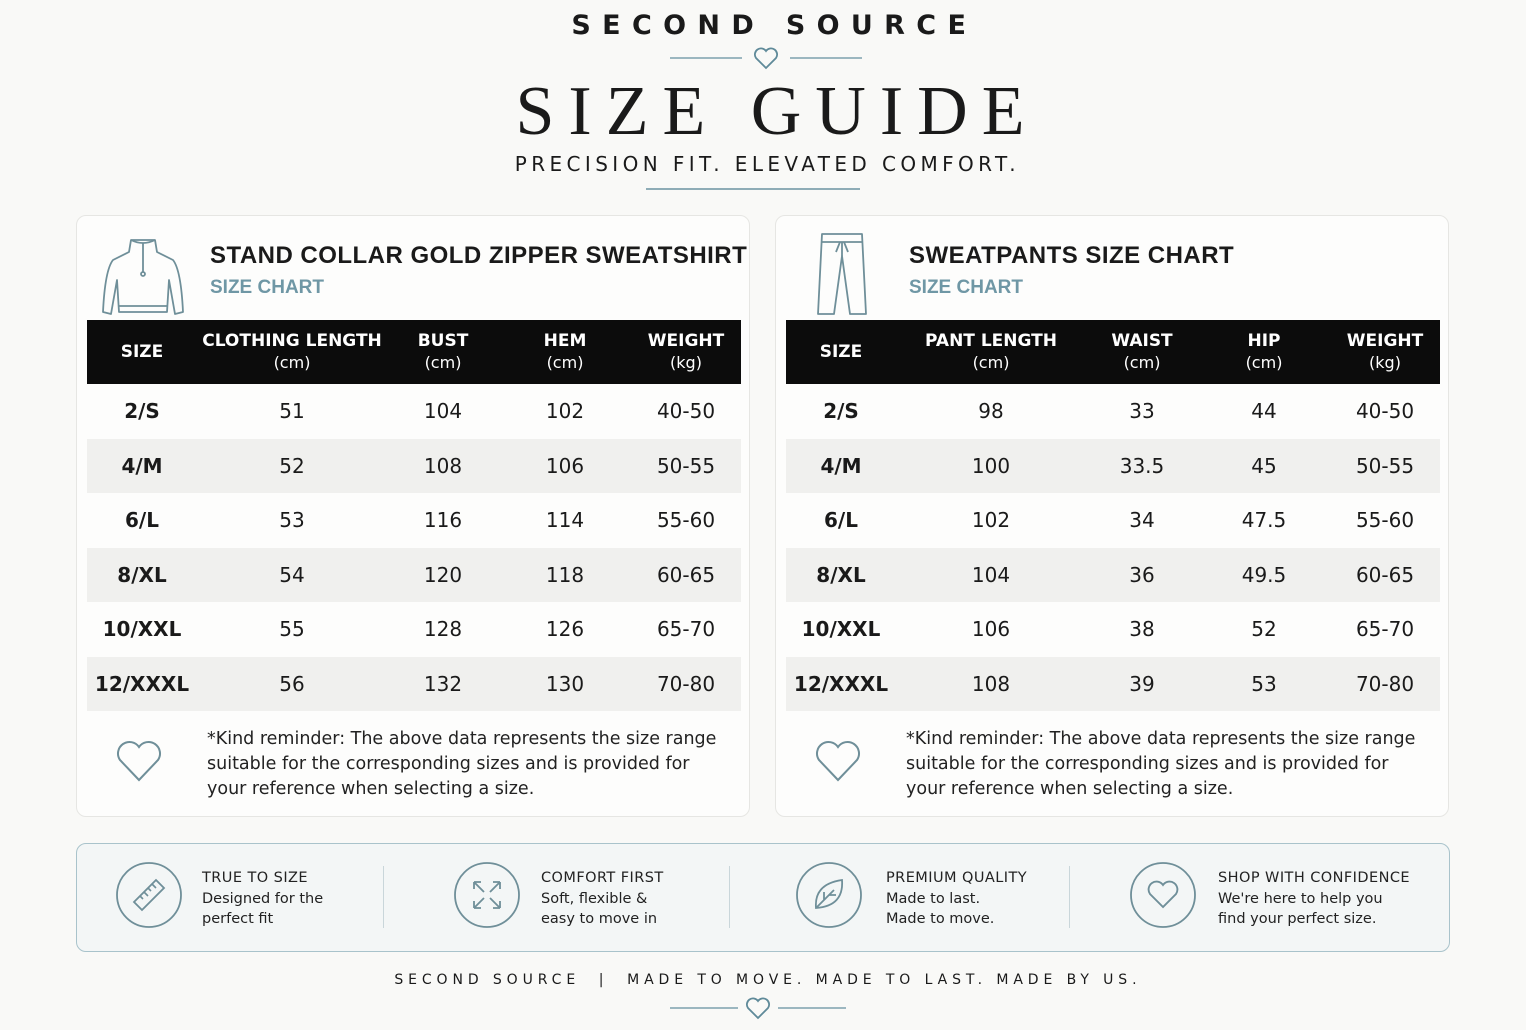 This screenshot has height=1030, width=1526. I want to click on column-label: HIP, so click(1264, 341).